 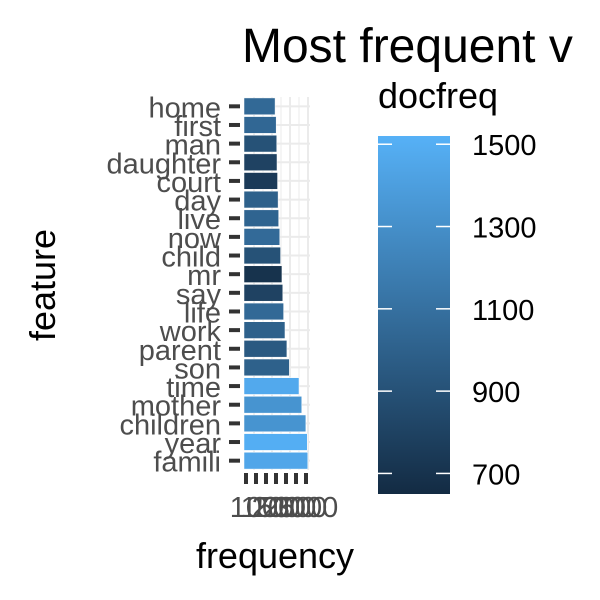 I want to click on legend-title: docfreq, so click(x=438, y=95).